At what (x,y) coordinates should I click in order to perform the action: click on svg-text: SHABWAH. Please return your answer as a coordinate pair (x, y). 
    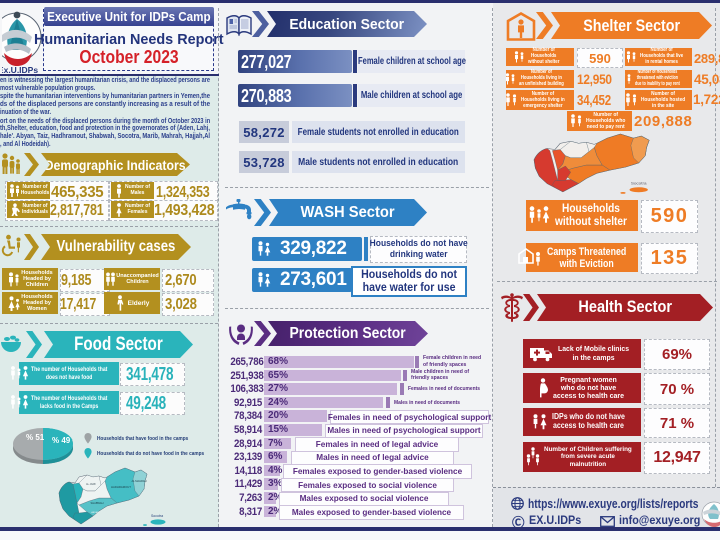
    Looking at the image, I should click on (96, 503).